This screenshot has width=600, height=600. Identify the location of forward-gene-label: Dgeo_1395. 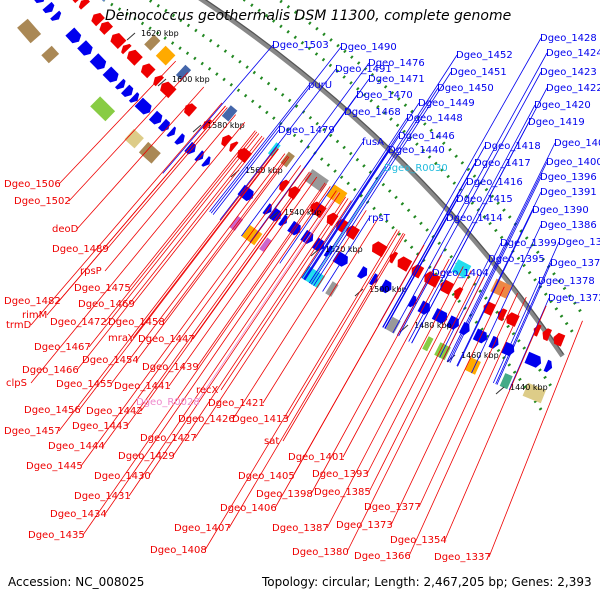
(516, 259).